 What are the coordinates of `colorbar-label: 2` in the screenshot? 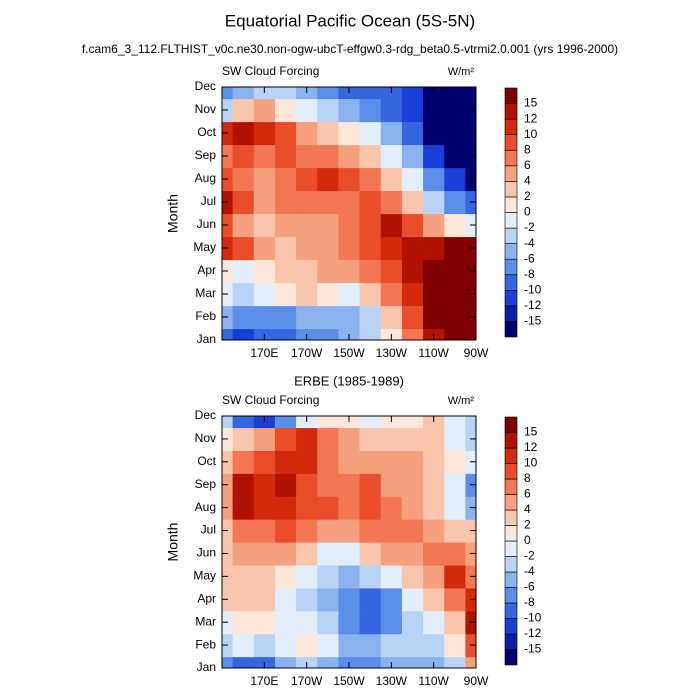 It's located at (527, 525).